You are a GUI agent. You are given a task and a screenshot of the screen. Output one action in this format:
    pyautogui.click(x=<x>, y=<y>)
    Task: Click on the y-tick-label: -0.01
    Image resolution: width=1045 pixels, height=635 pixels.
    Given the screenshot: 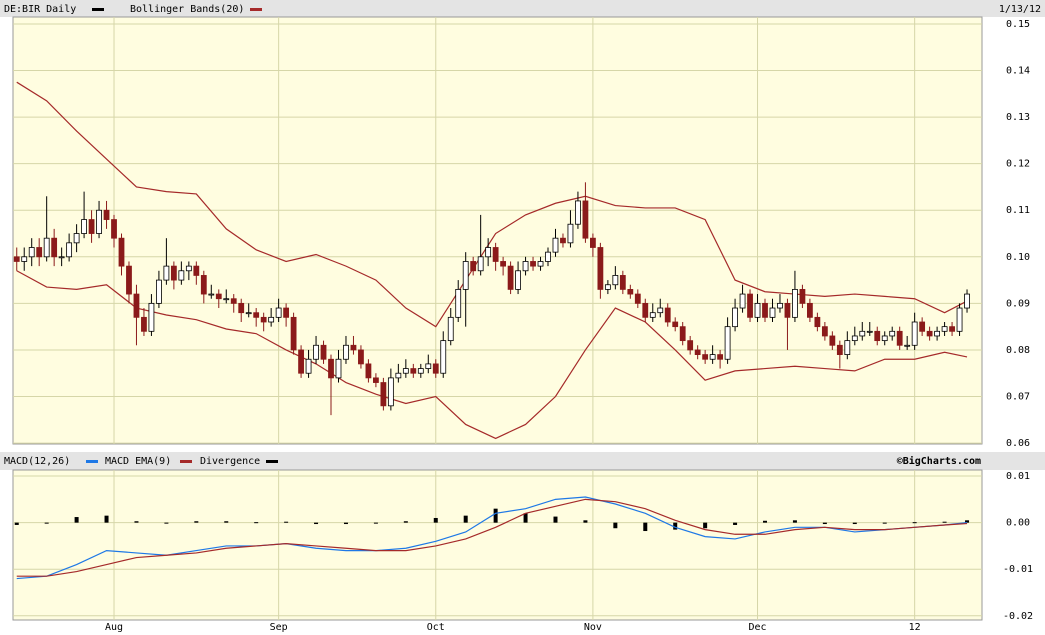 What is the action you would take?
    pyautogui.click(x=1018, y=569)
    